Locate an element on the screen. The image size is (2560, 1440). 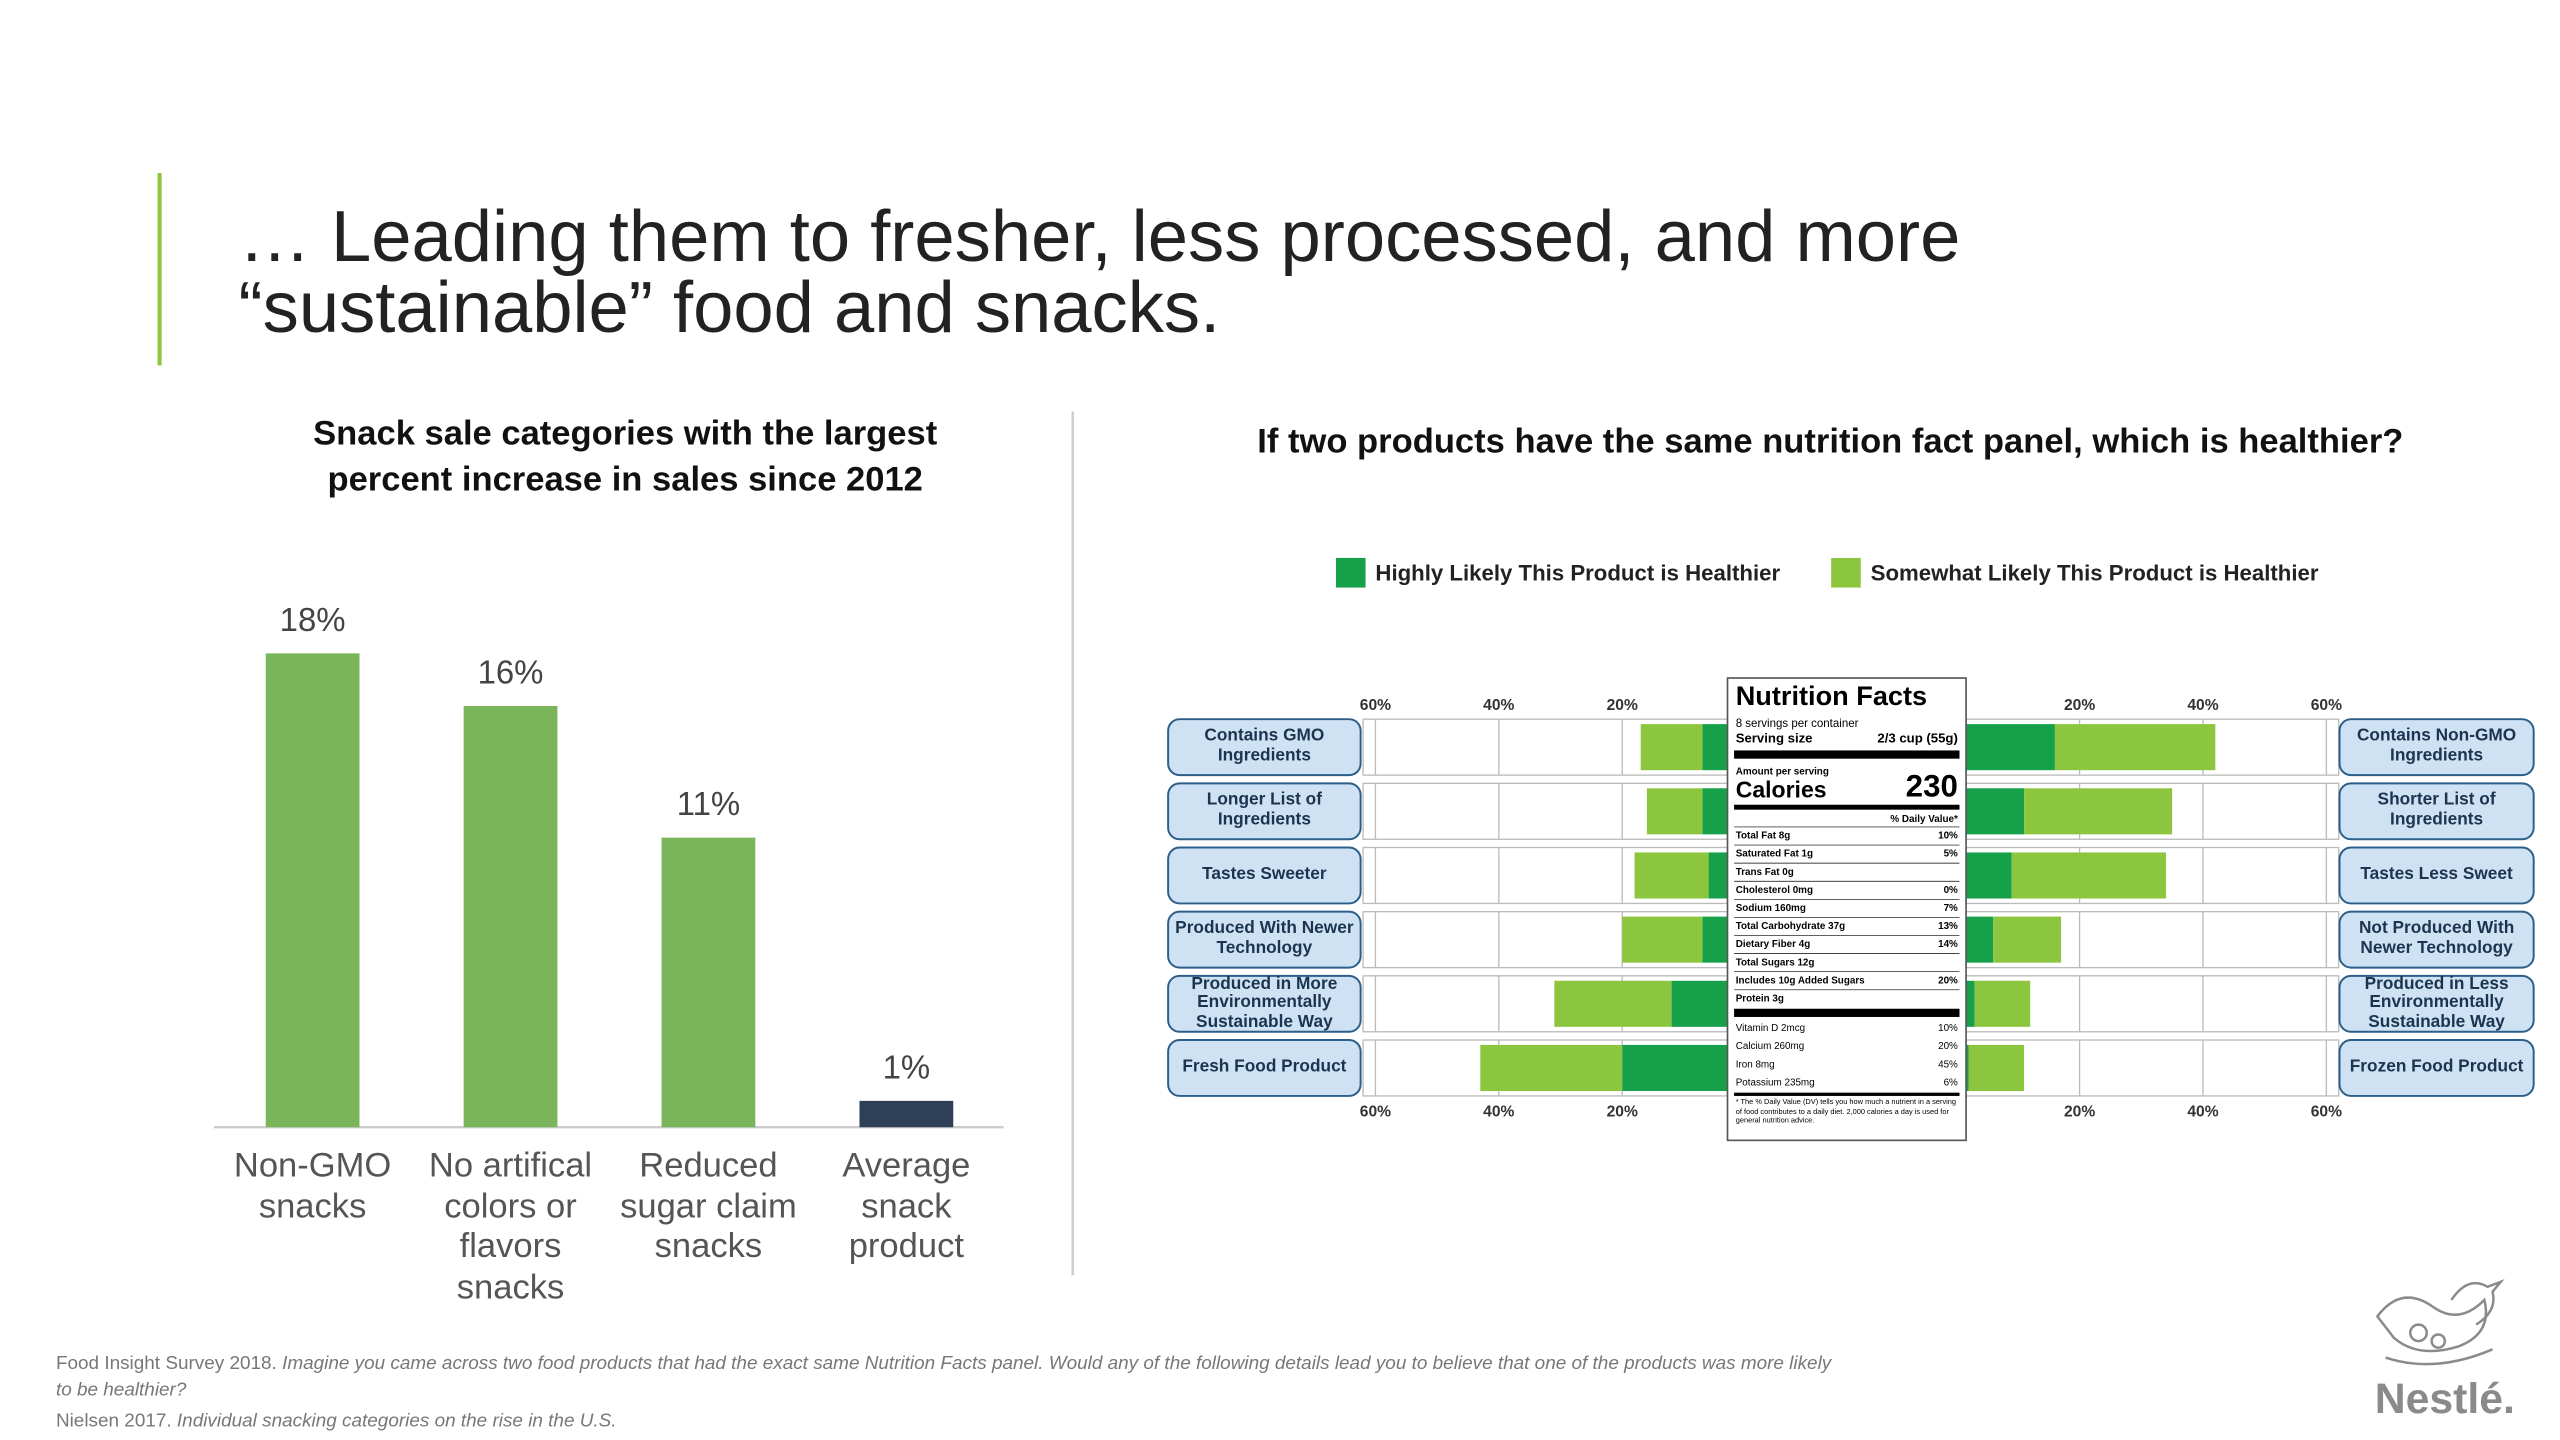
nutrition-text: Total Fat 8g is located at coordinates (1763, 836).